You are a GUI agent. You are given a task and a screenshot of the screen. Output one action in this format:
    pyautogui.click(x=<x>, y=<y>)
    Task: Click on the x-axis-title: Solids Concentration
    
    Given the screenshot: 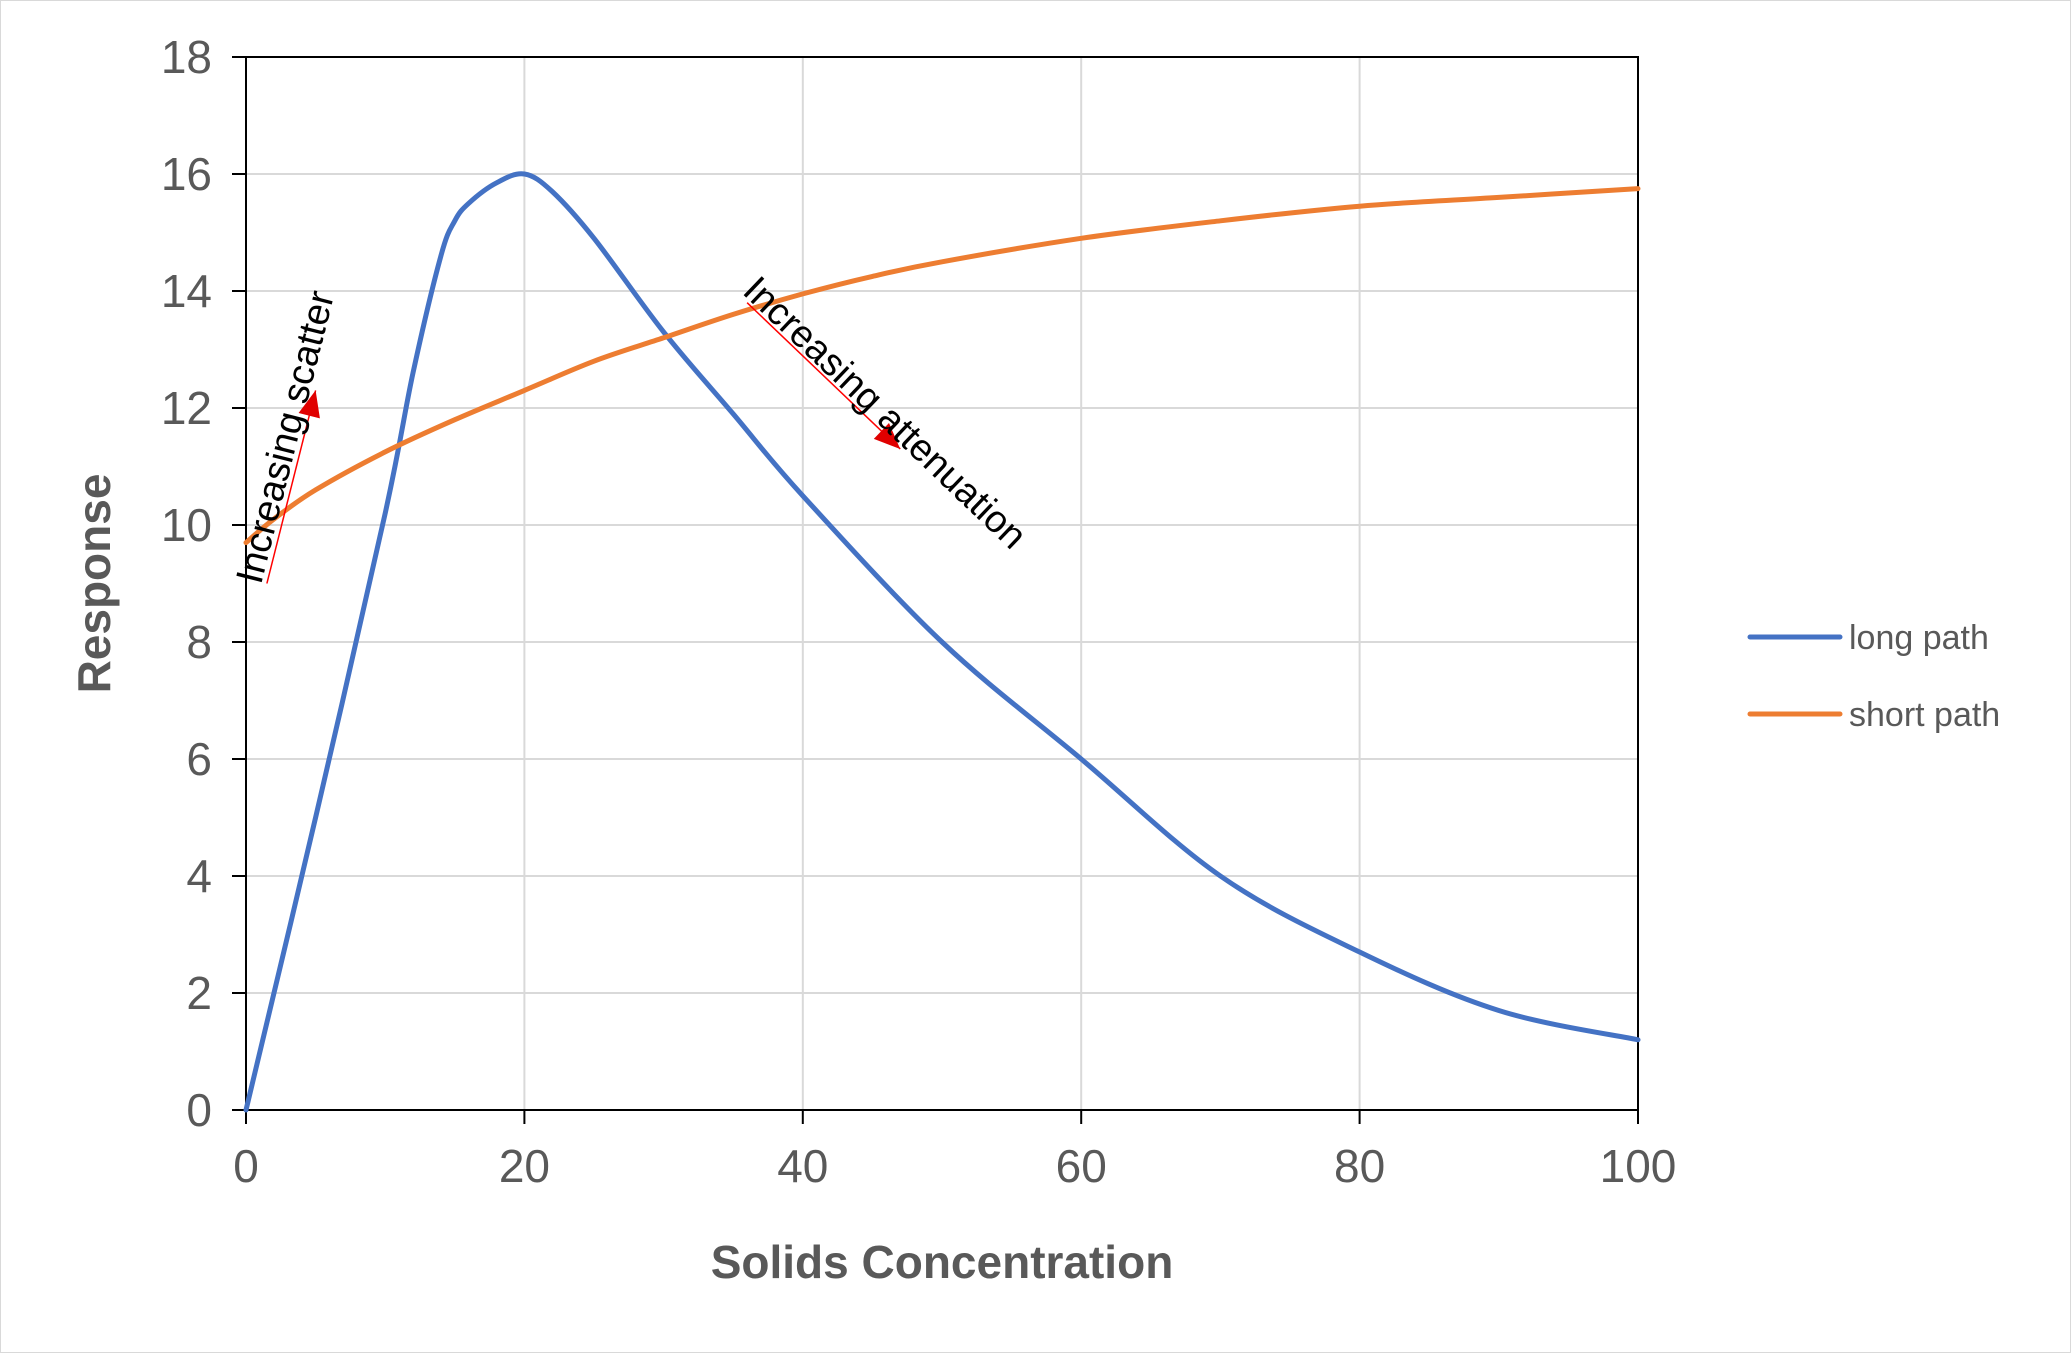 What is the action you would take?
    pyautogui.click(x=942, y=1262)
    